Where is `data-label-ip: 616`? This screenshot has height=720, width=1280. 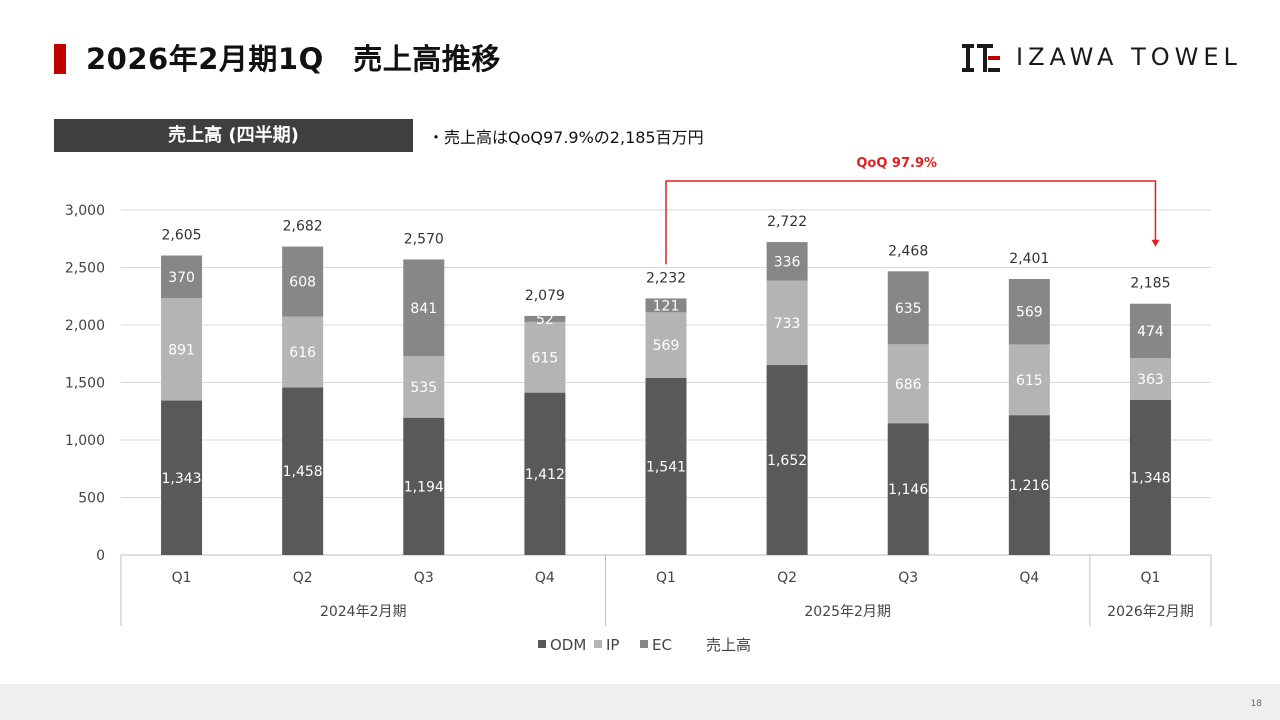 data-label-ip: 616 is located at coordinates (302, 353).